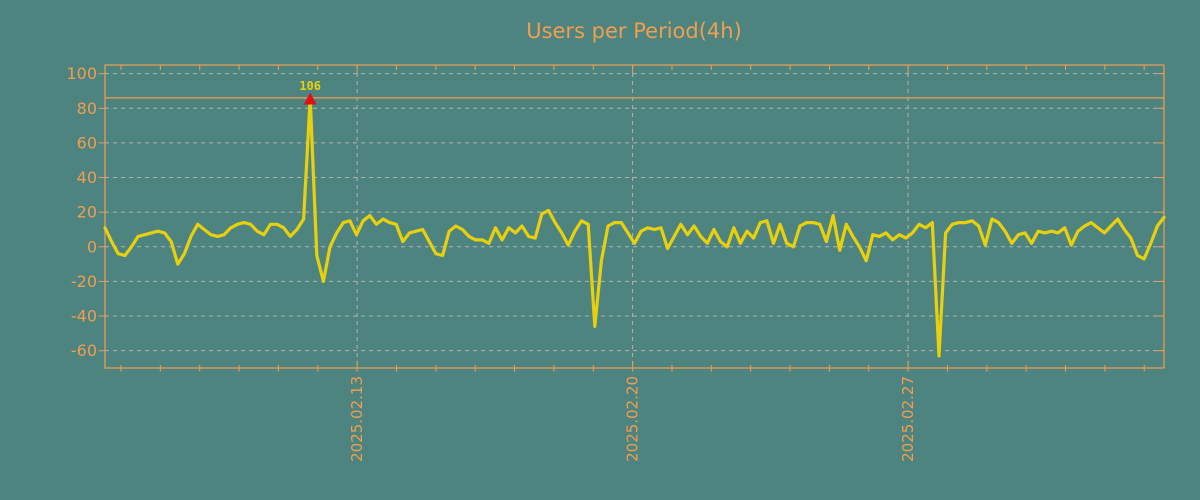 Image resolution: width=1200 pixels, height=500 pixels. I want to click on y-tick-label: 100, so click(81, 73).